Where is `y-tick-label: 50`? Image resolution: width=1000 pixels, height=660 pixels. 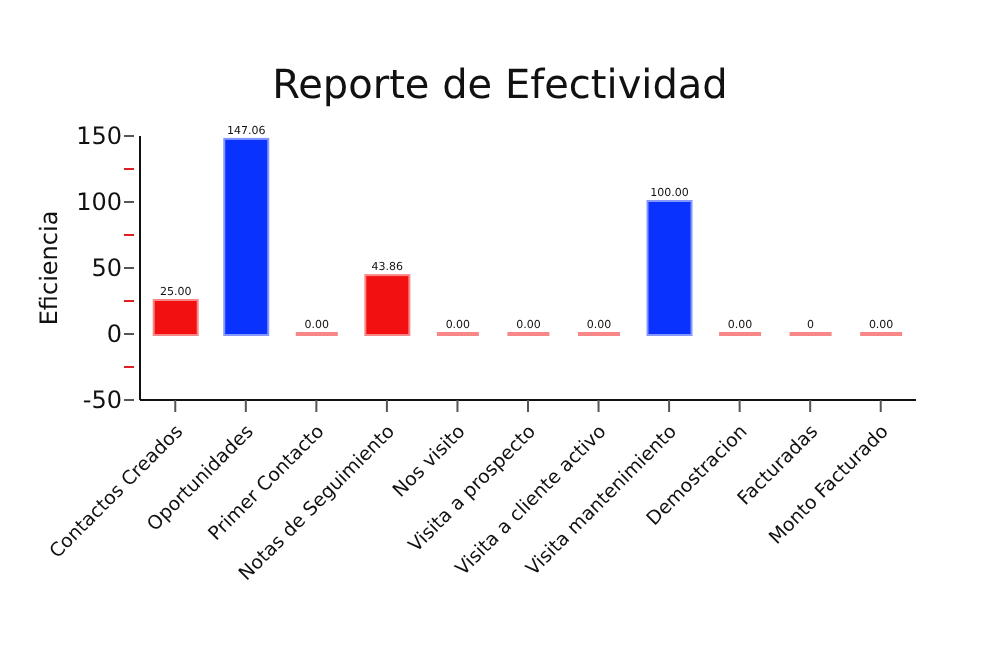
y-tick-label: 50 is located at coordinates (106, 268).